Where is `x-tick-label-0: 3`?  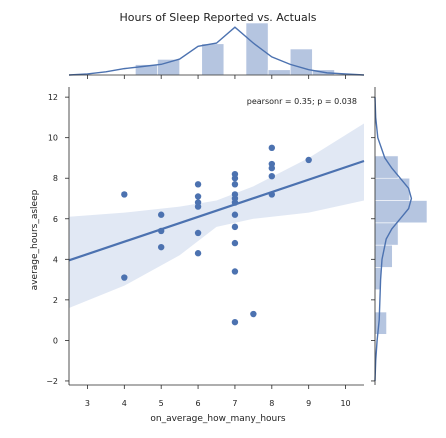 x-tick-label-0: 3 is located at coordinates (87, 403).